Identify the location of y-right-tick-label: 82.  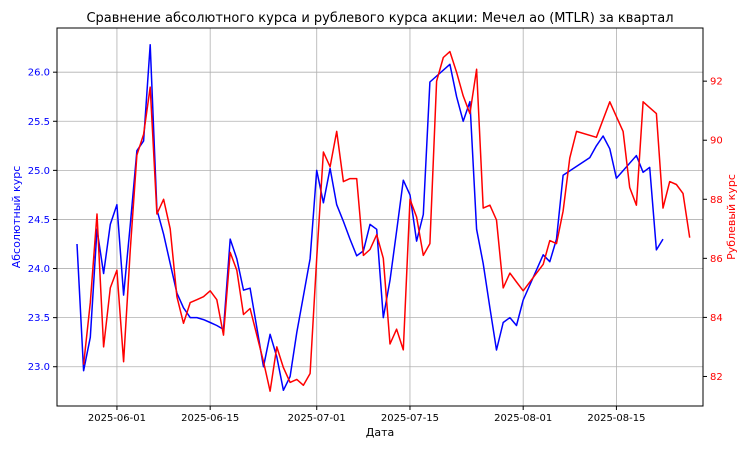
(716, 377).